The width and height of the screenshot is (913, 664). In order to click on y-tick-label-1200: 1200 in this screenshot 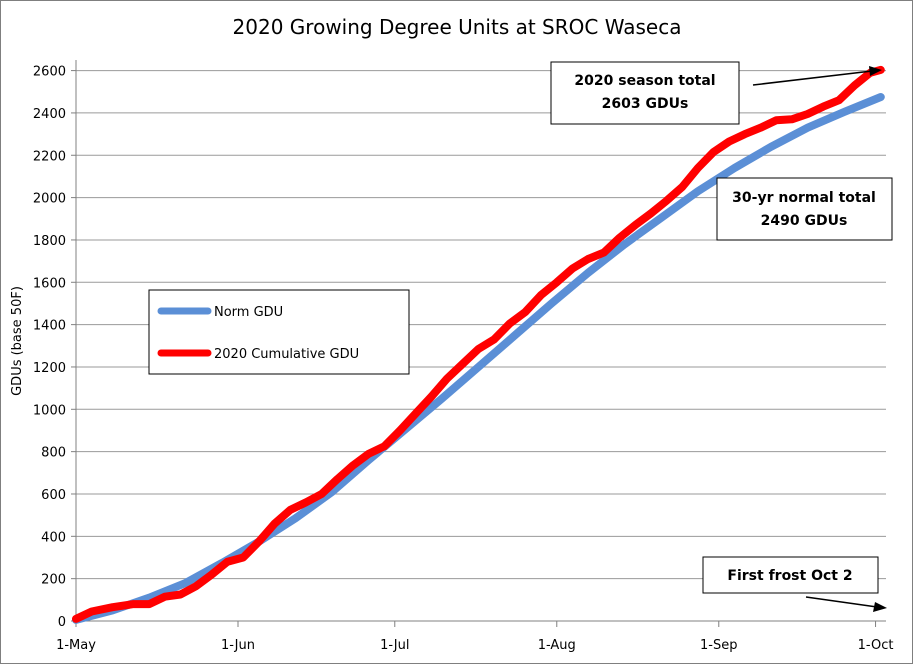, I will do `click(49, 368)`.